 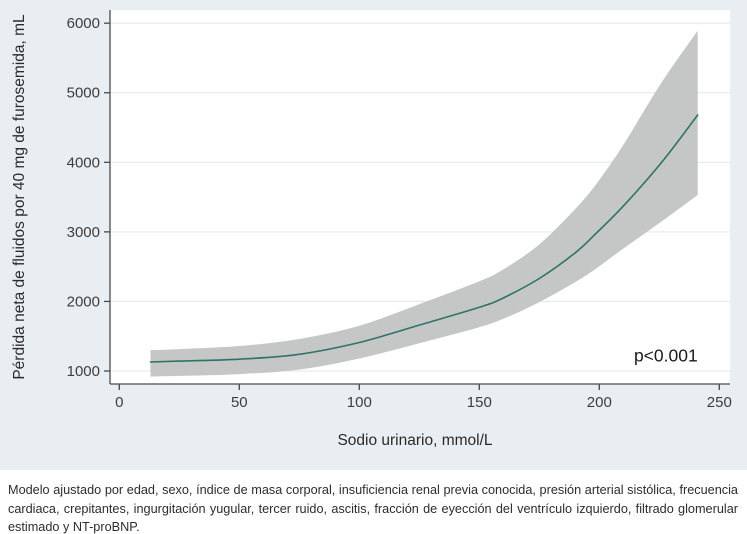 What do you see at coordinates (83, 301) in the screenshot?
I see `y-tick-label: 2000` at bounding box center [83, 301].